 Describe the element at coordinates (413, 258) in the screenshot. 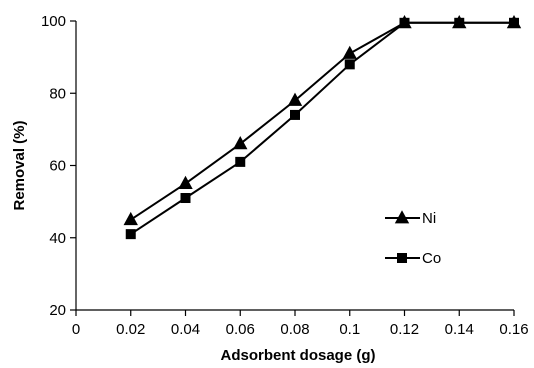

I see `legend-item-co: Co` at that location.